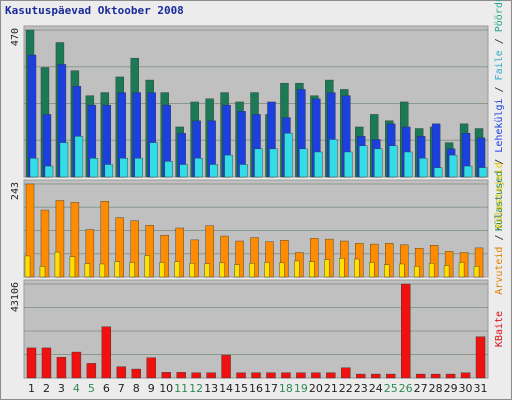  I want to click on day-label: 17, so click(271, 388).